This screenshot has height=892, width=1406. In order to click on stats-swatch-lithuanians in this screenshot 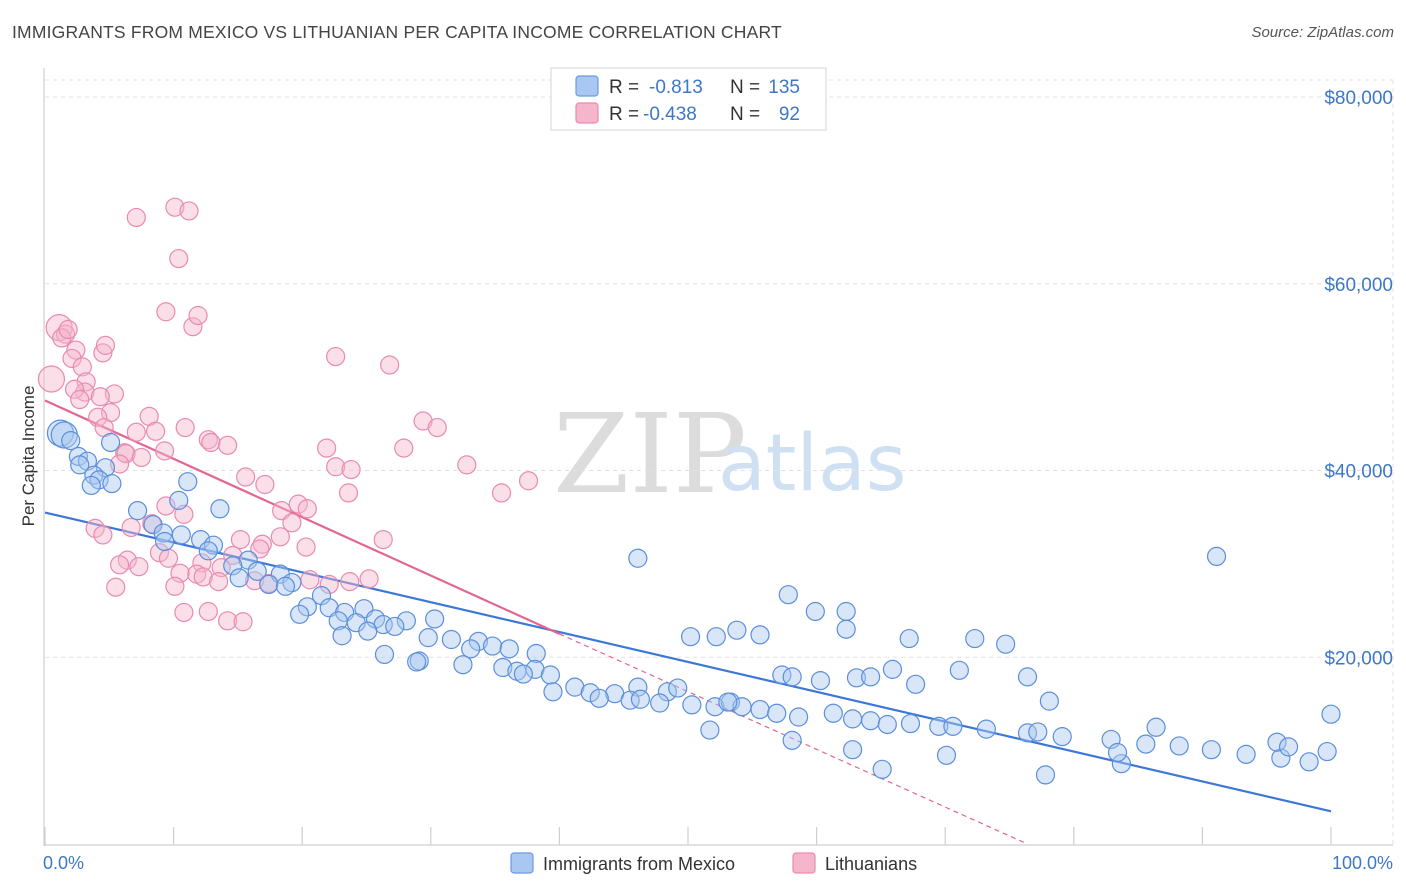, I will do `click(587, 113)`.